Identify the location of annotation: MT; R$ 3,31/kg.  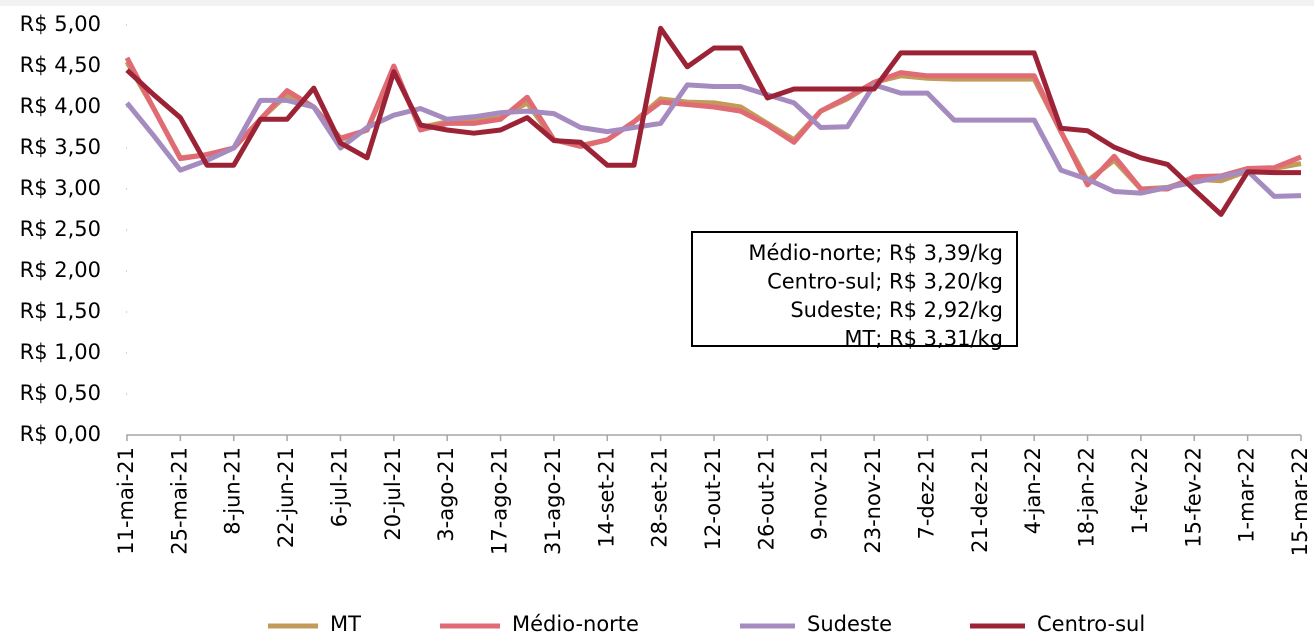
(923, 339).